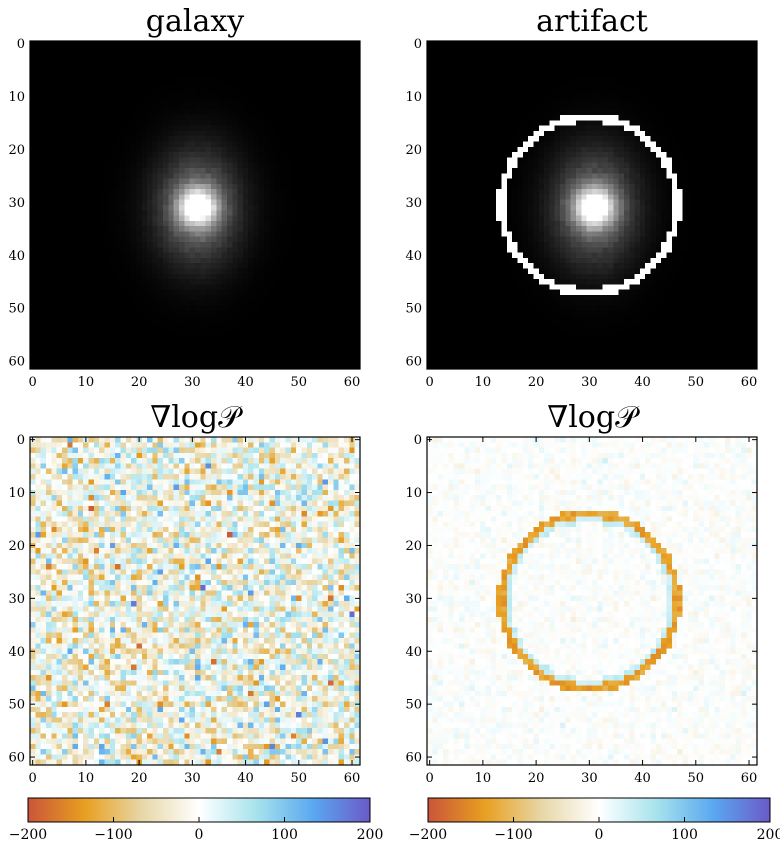 The image size is (780, 851). I want to click on y-tick-label: 10, so click(16, 97).